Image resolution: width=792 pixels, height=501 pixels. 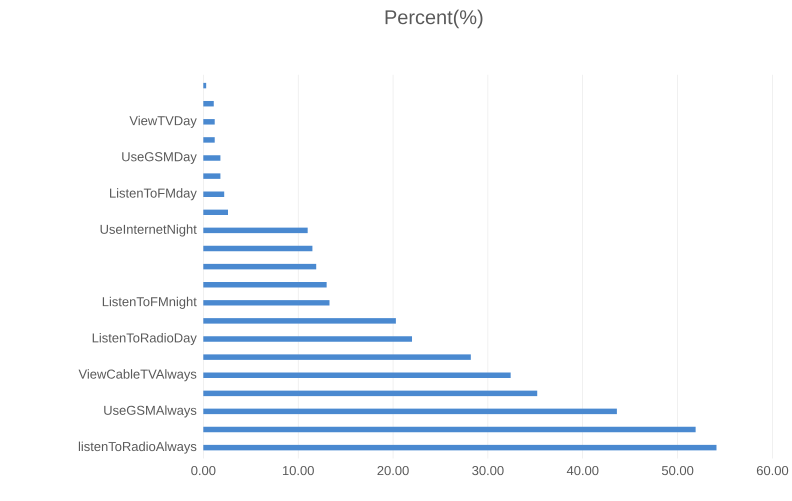 What do you see at coordinates (144, 338) in the screenshot?
I see `y-tick-label: ListenToRadioDay` at bounding box center [144, 338].